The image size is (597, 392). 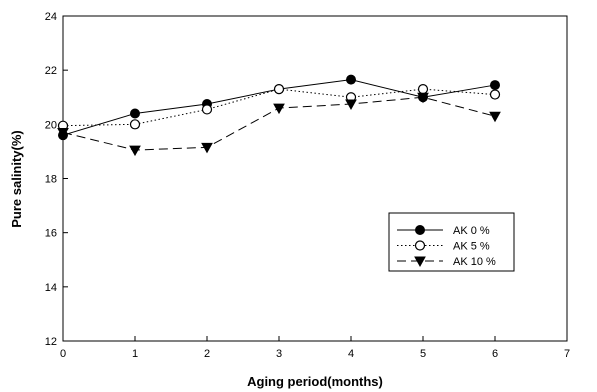 I want to click on y-tick-label: 14, so click(x=51, y=288).